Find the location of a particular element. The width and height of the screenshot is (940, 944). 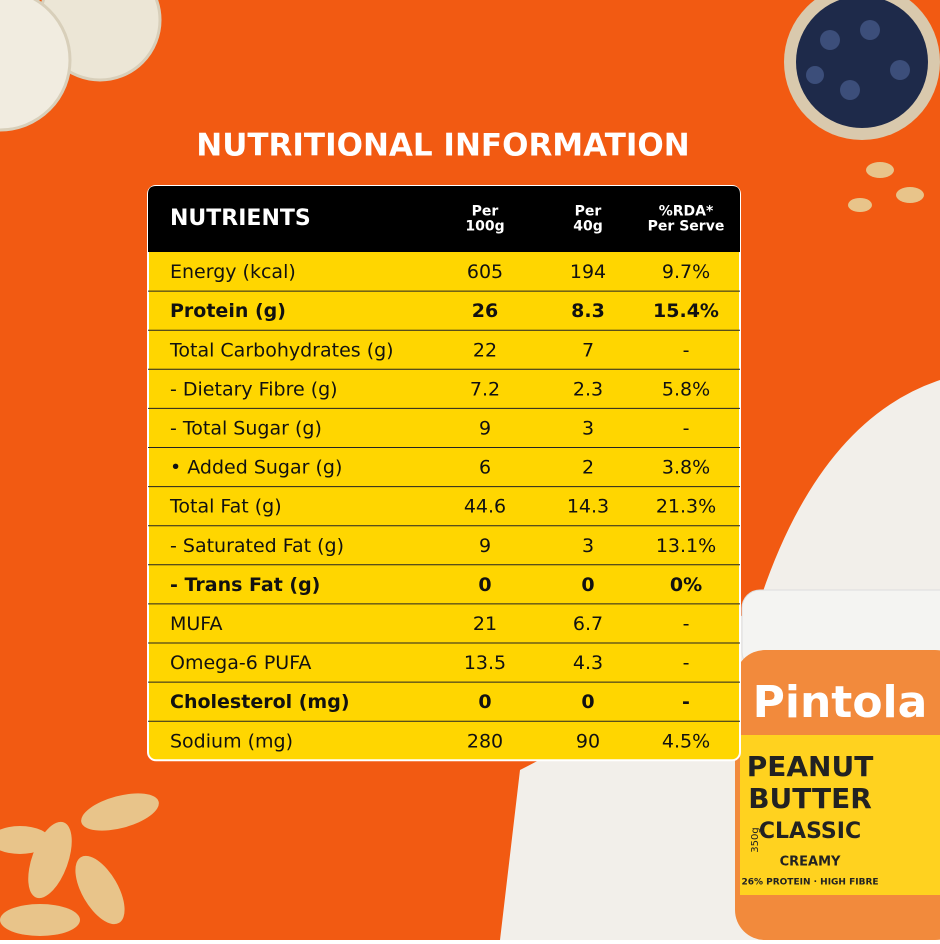

table-cell: 4.3 is located at coordinates (588, 663).